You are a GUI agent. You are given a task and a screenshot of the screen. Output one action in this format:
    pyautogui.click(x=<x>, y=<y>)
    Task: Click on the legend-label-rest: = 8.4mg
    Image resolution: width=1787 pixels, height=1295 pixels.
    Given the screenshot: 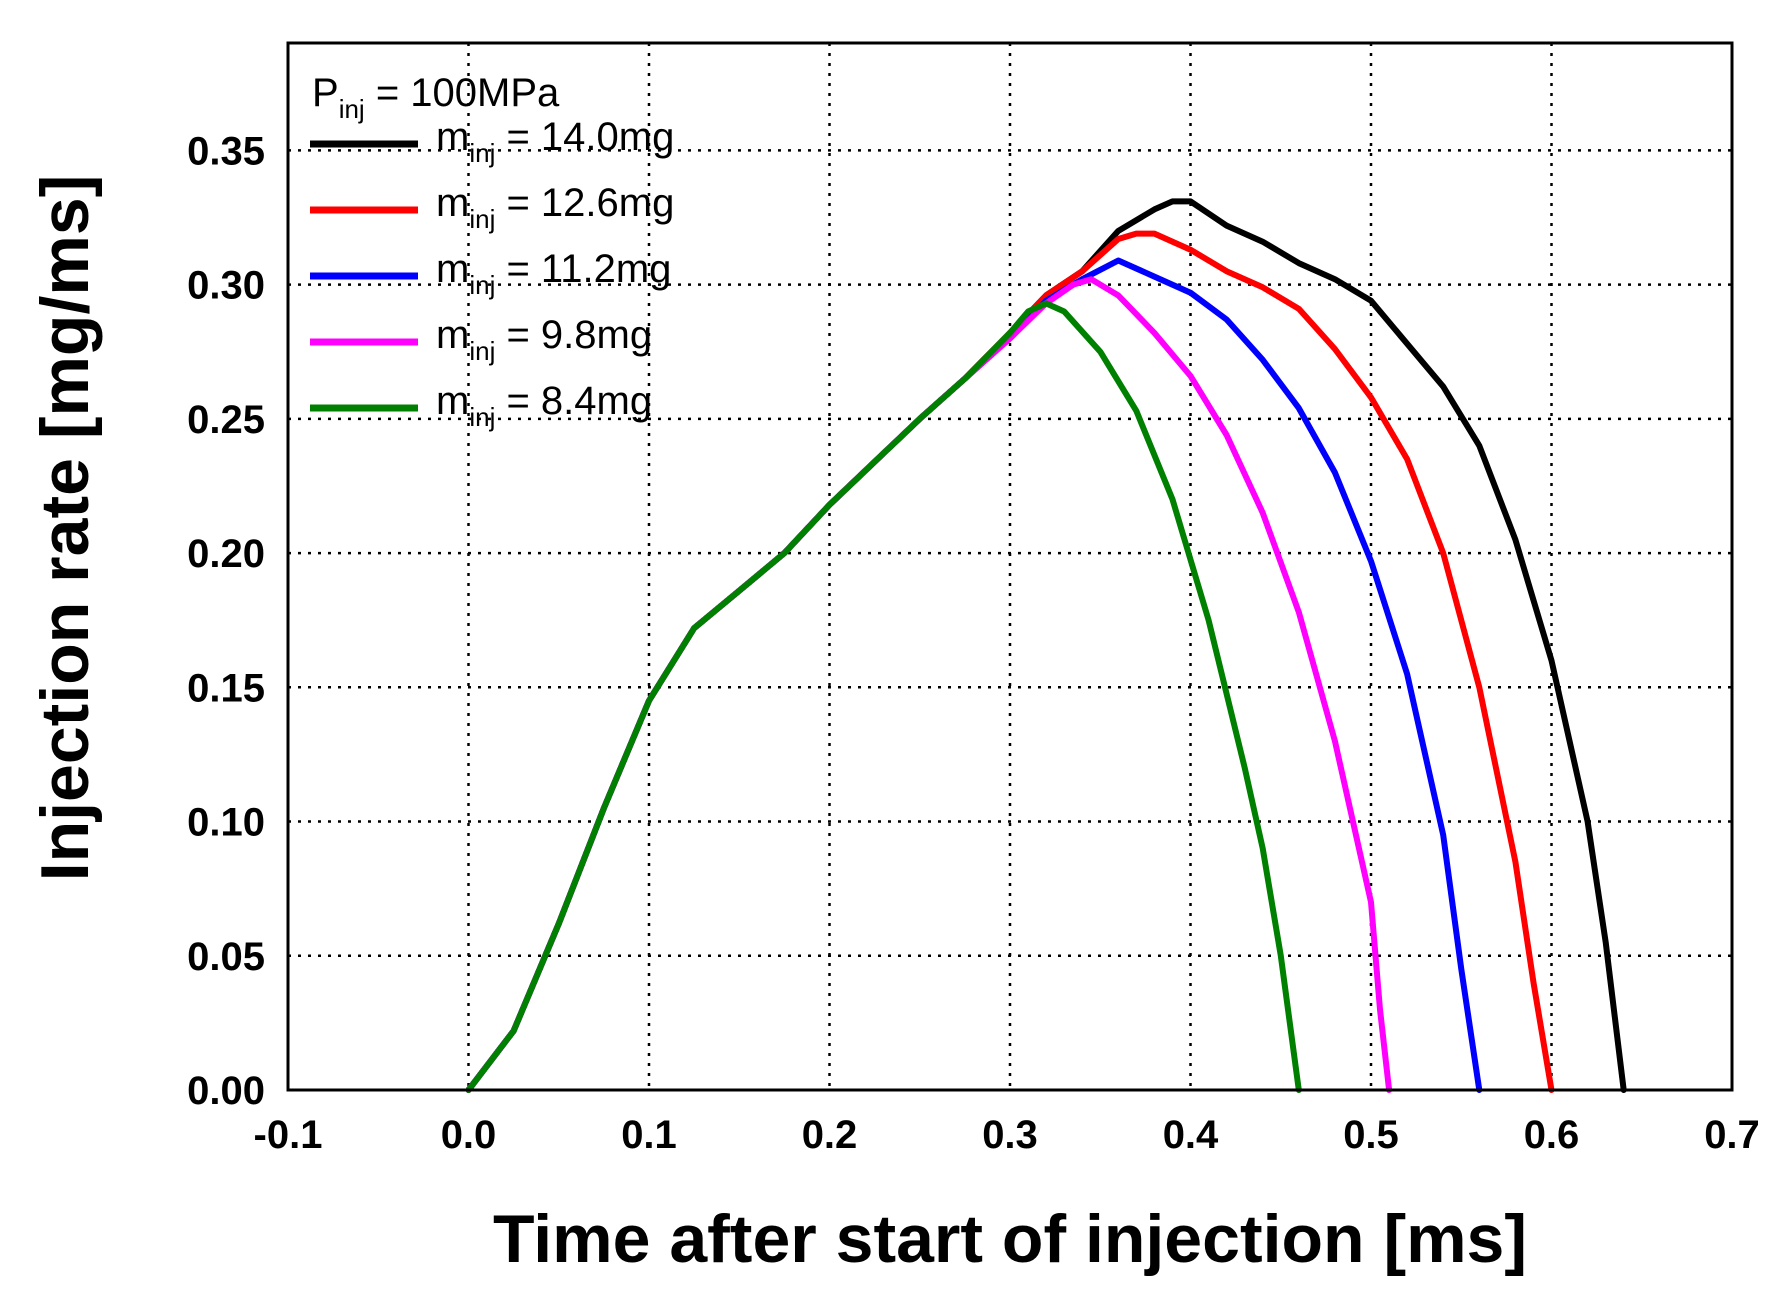 What is the action you would take?
    pyautogui.click(x=573, y=401)
    